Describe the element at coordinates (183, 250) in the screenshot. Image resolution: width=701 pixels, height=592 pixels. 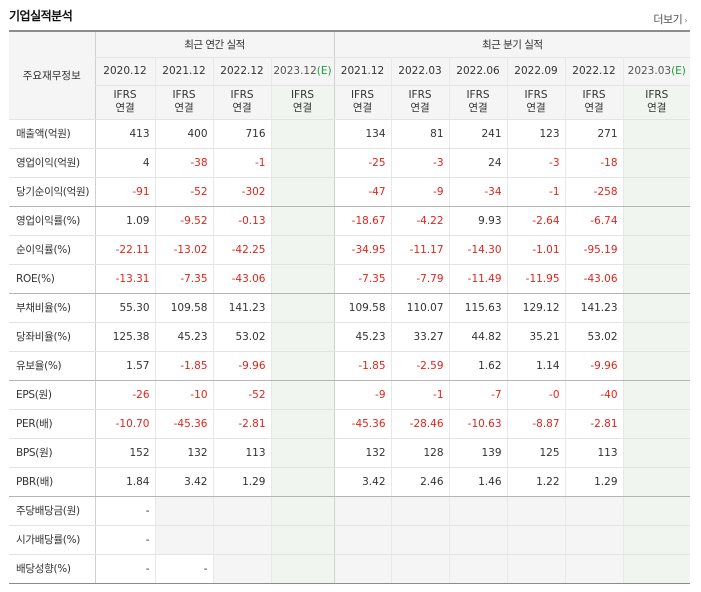
I see `value-cell: -13.02` at that location.